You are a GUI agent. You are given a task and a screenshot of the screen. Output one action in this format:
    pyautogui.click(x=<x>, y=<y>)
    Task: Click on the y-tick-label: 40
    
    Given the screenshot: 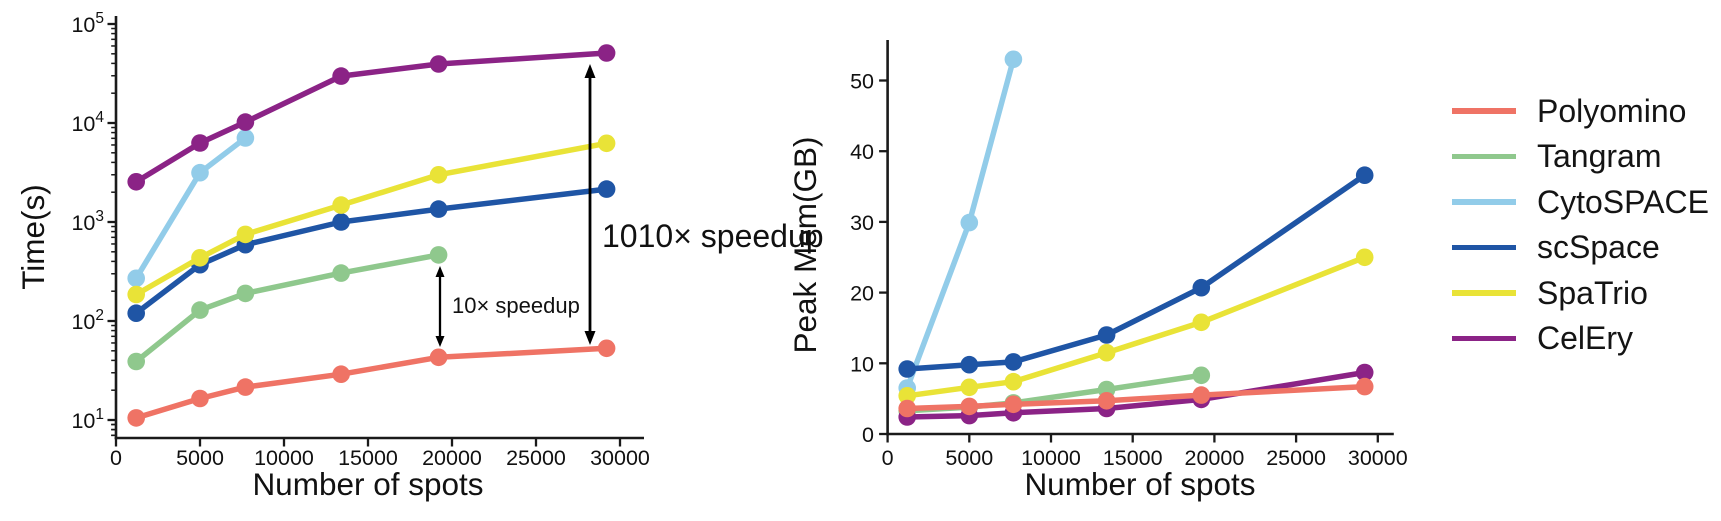 What is the action you would take?
    pyautogui.click(x=862, y=152)
    